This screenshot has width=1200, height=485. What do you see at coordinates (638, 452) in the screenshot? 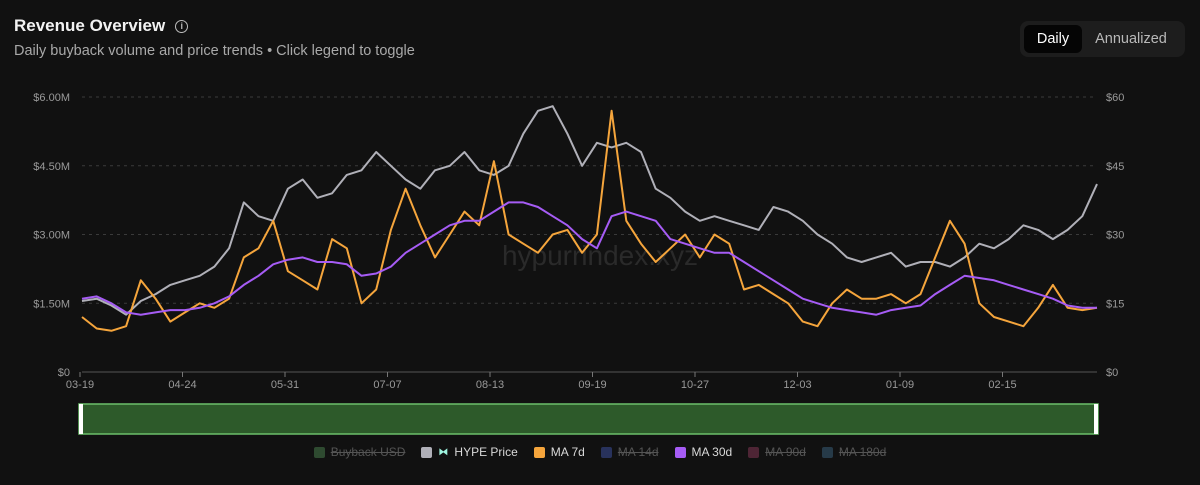
I see `legend-label: MA 14d` at bounding box center [638, 452].